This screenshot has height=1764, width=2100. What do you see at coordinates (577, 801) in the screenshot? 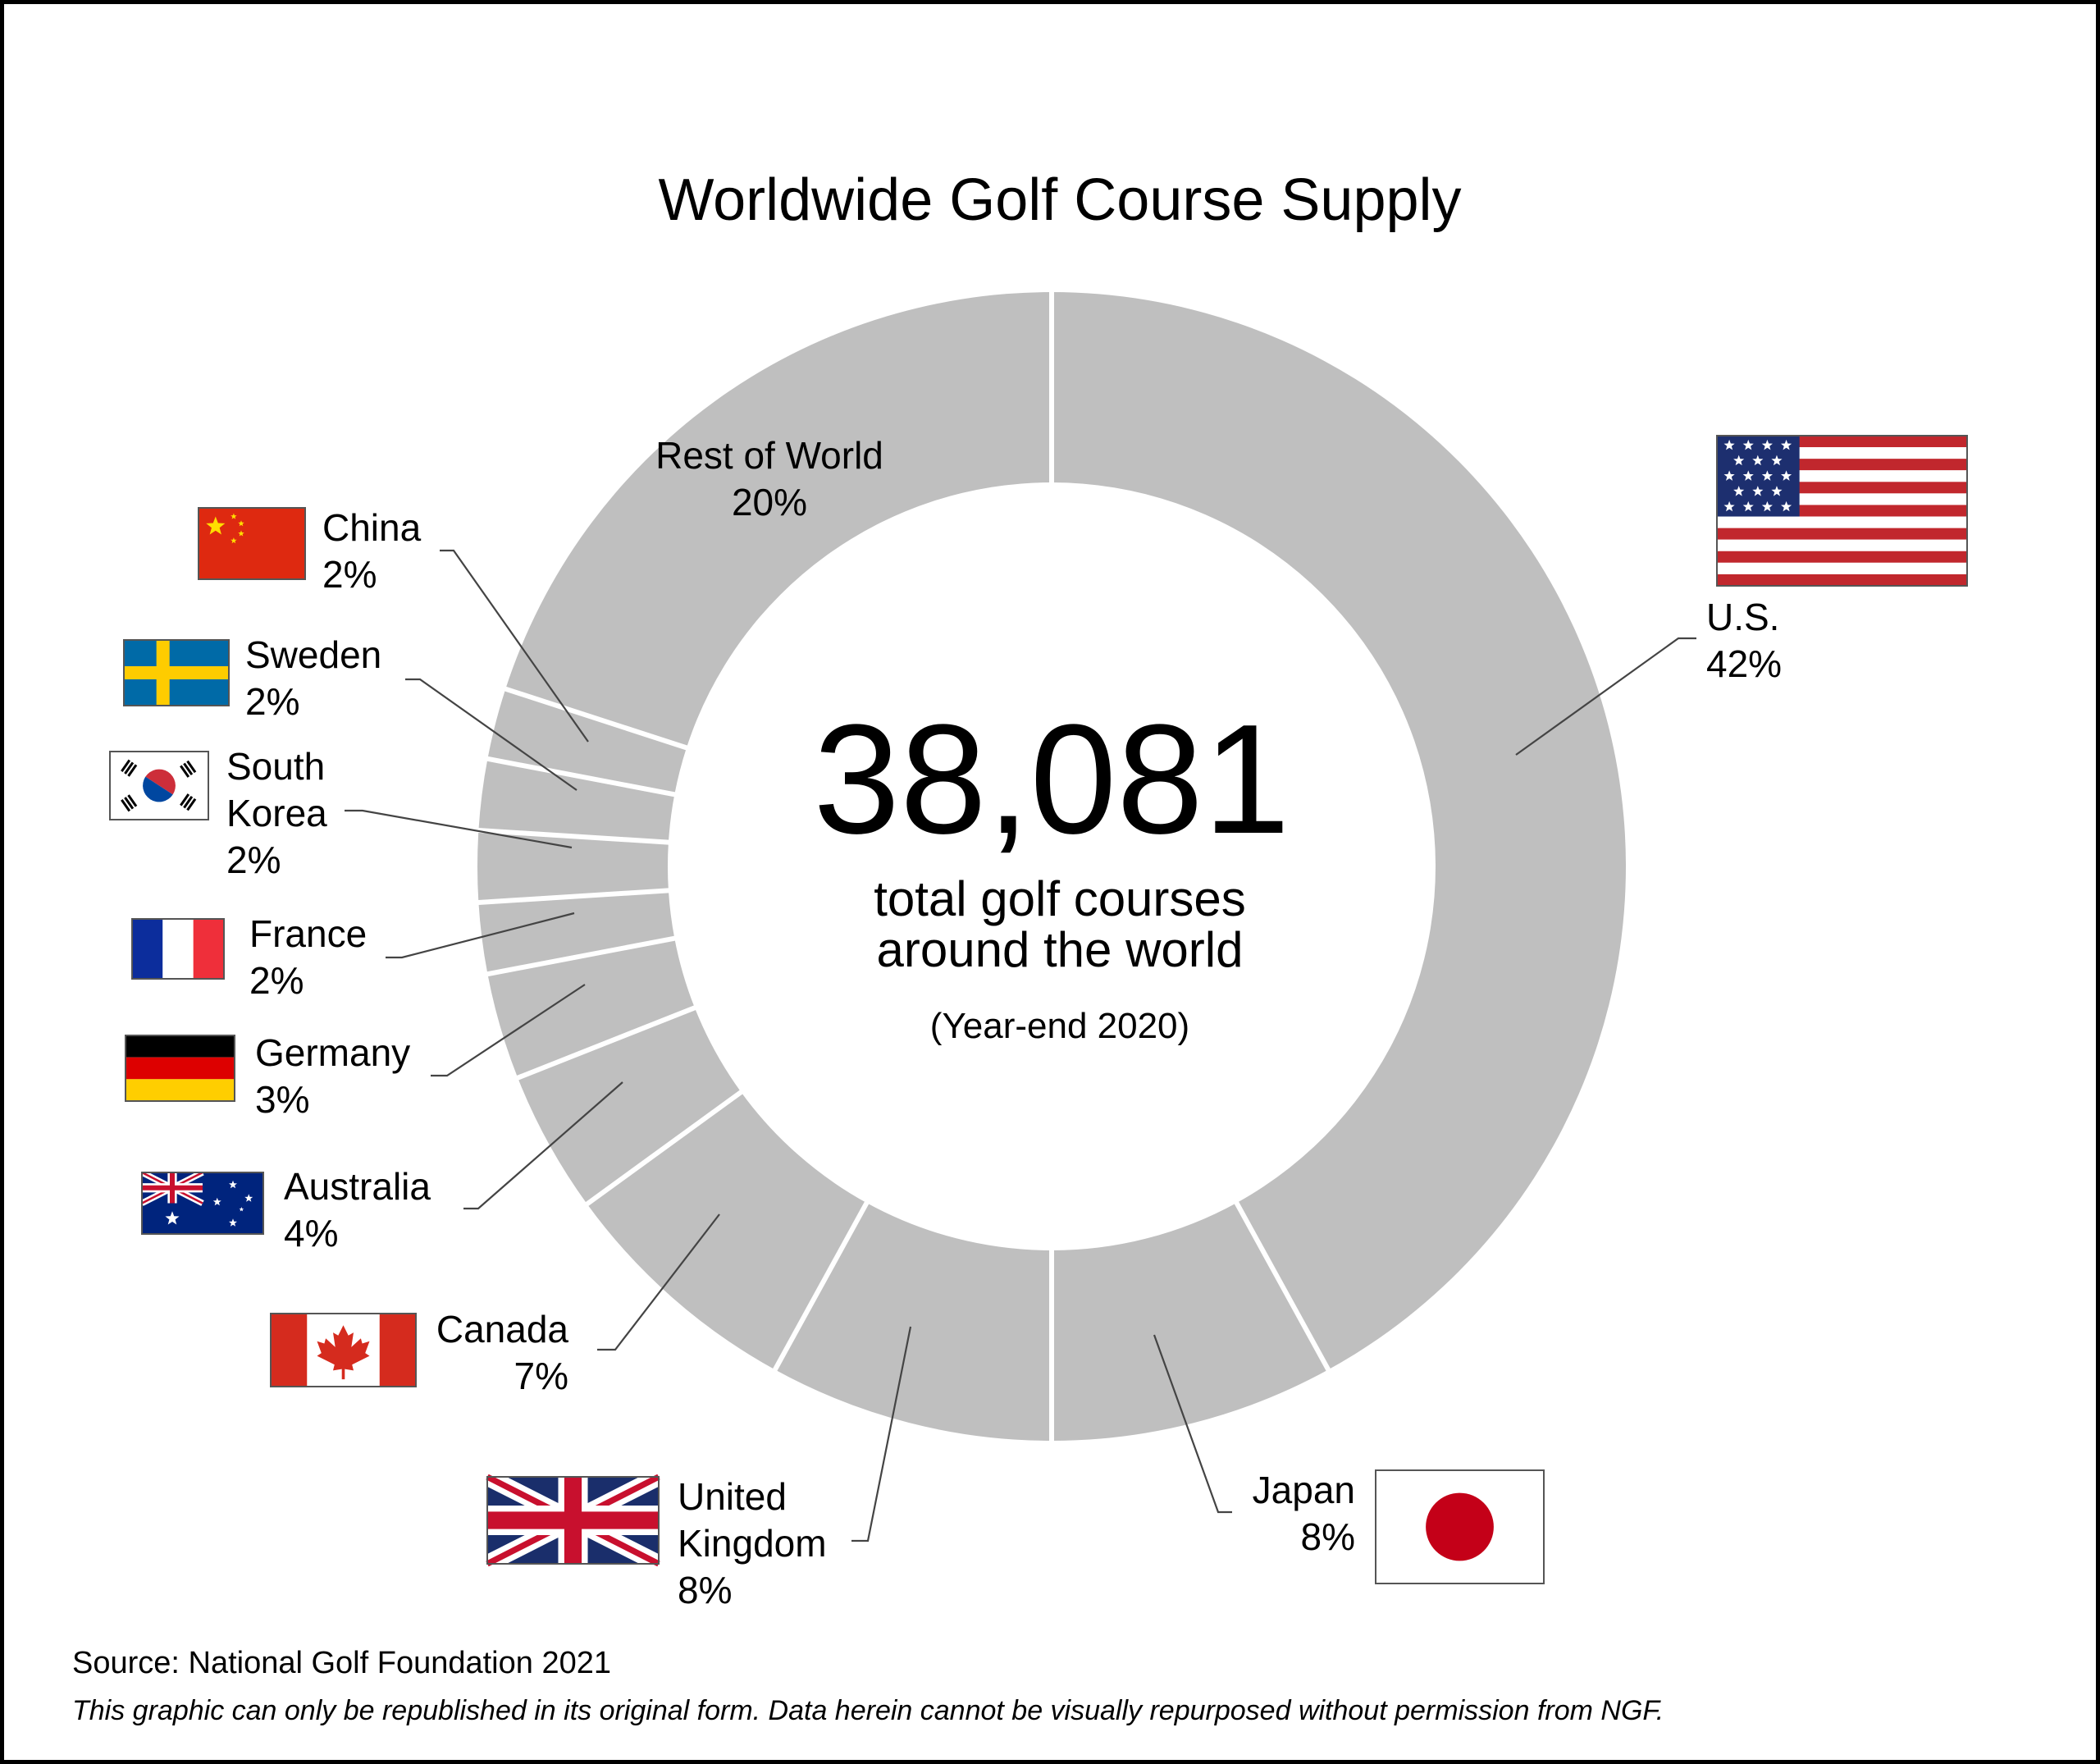
I see `slice-sweden` at bounding box center [577, 801].